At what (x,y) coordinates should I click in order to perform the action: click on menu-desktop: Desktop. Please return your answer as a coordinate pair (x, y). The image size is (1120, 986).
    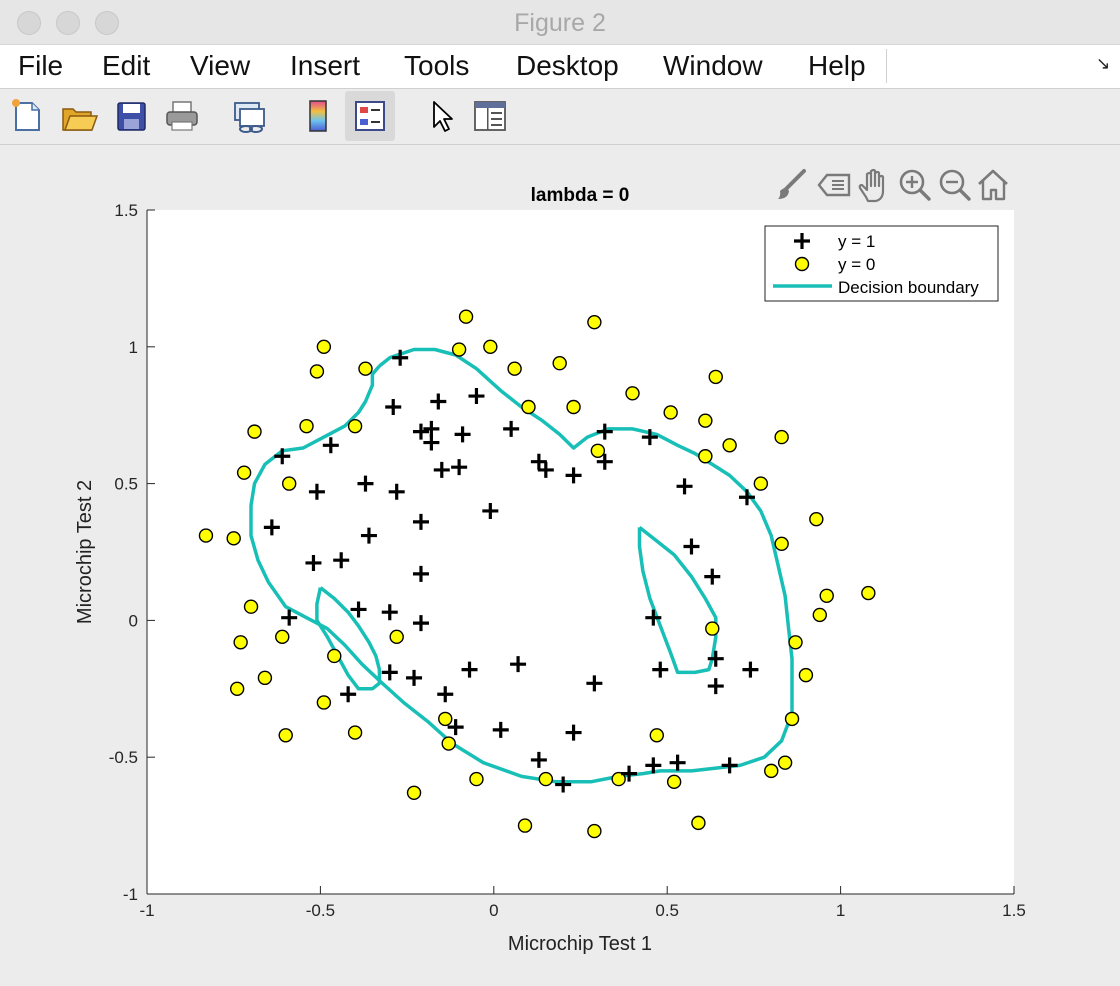
    Looking at the image, I should click on (567, 65).